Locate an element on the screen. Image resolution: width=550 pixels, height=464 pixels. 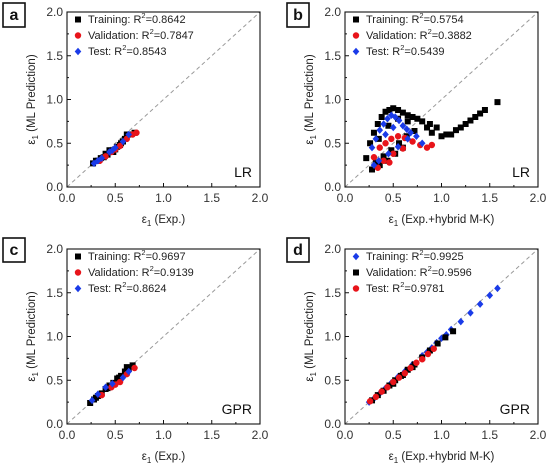
reference-line is located at coordinates (441, 99).